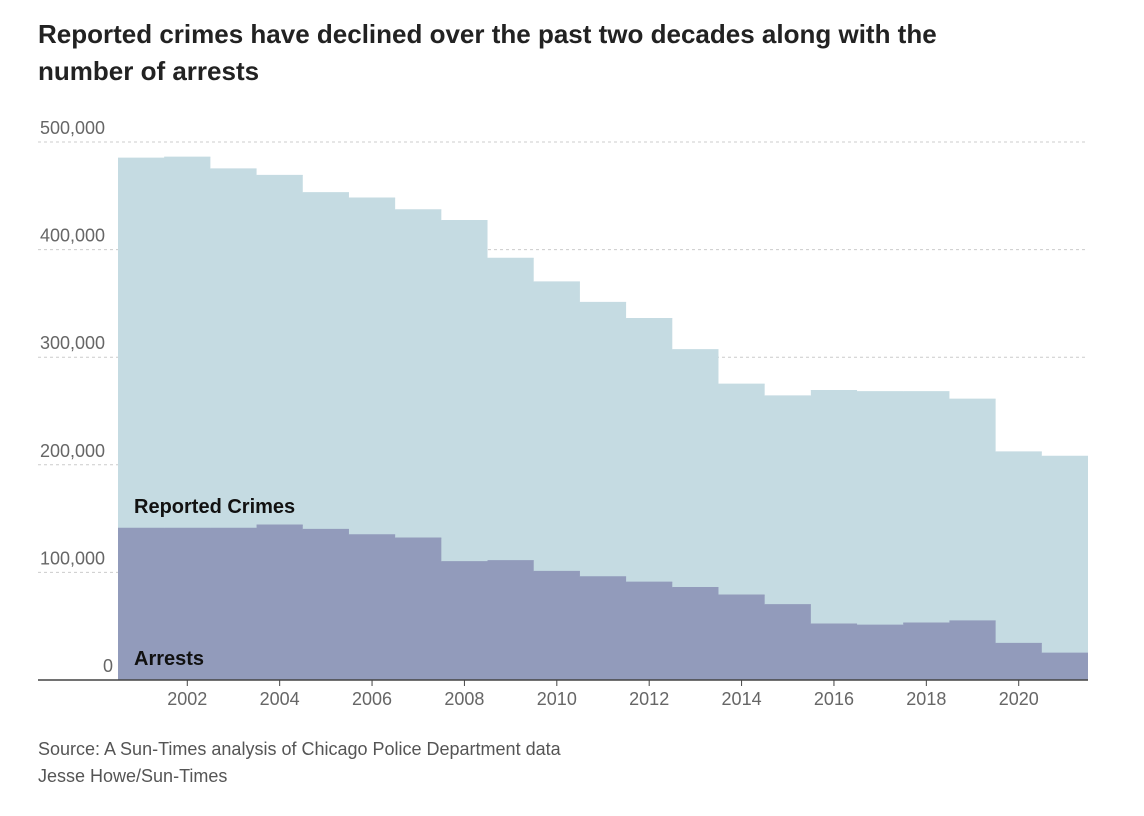 The height and width of the screenshot is (816, 1144). Describe the element at coordinates (72, 343) in the screenshot. I see `y-tick-label: 300,000` at that location.